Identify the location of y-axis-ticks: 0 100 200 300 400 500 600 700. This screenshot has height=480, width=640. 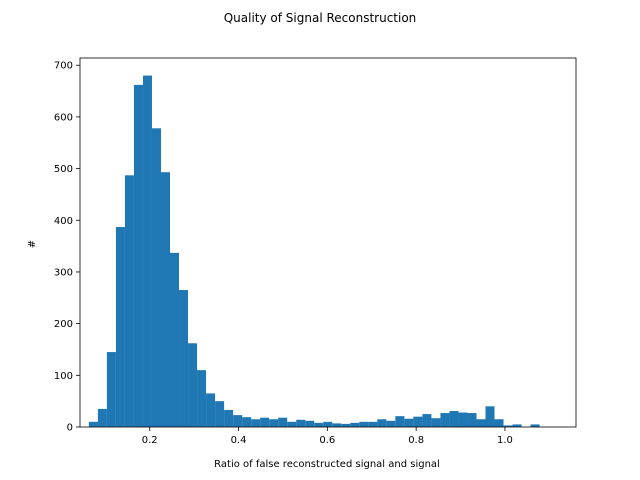
(67, 247).